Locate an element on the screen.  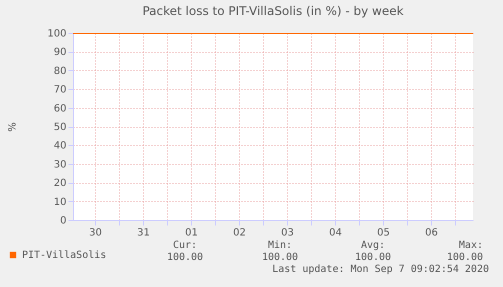
chart-title: Packet loss to PIT-VillaSolis (in %) - by week is located at coordinates (273, 11).